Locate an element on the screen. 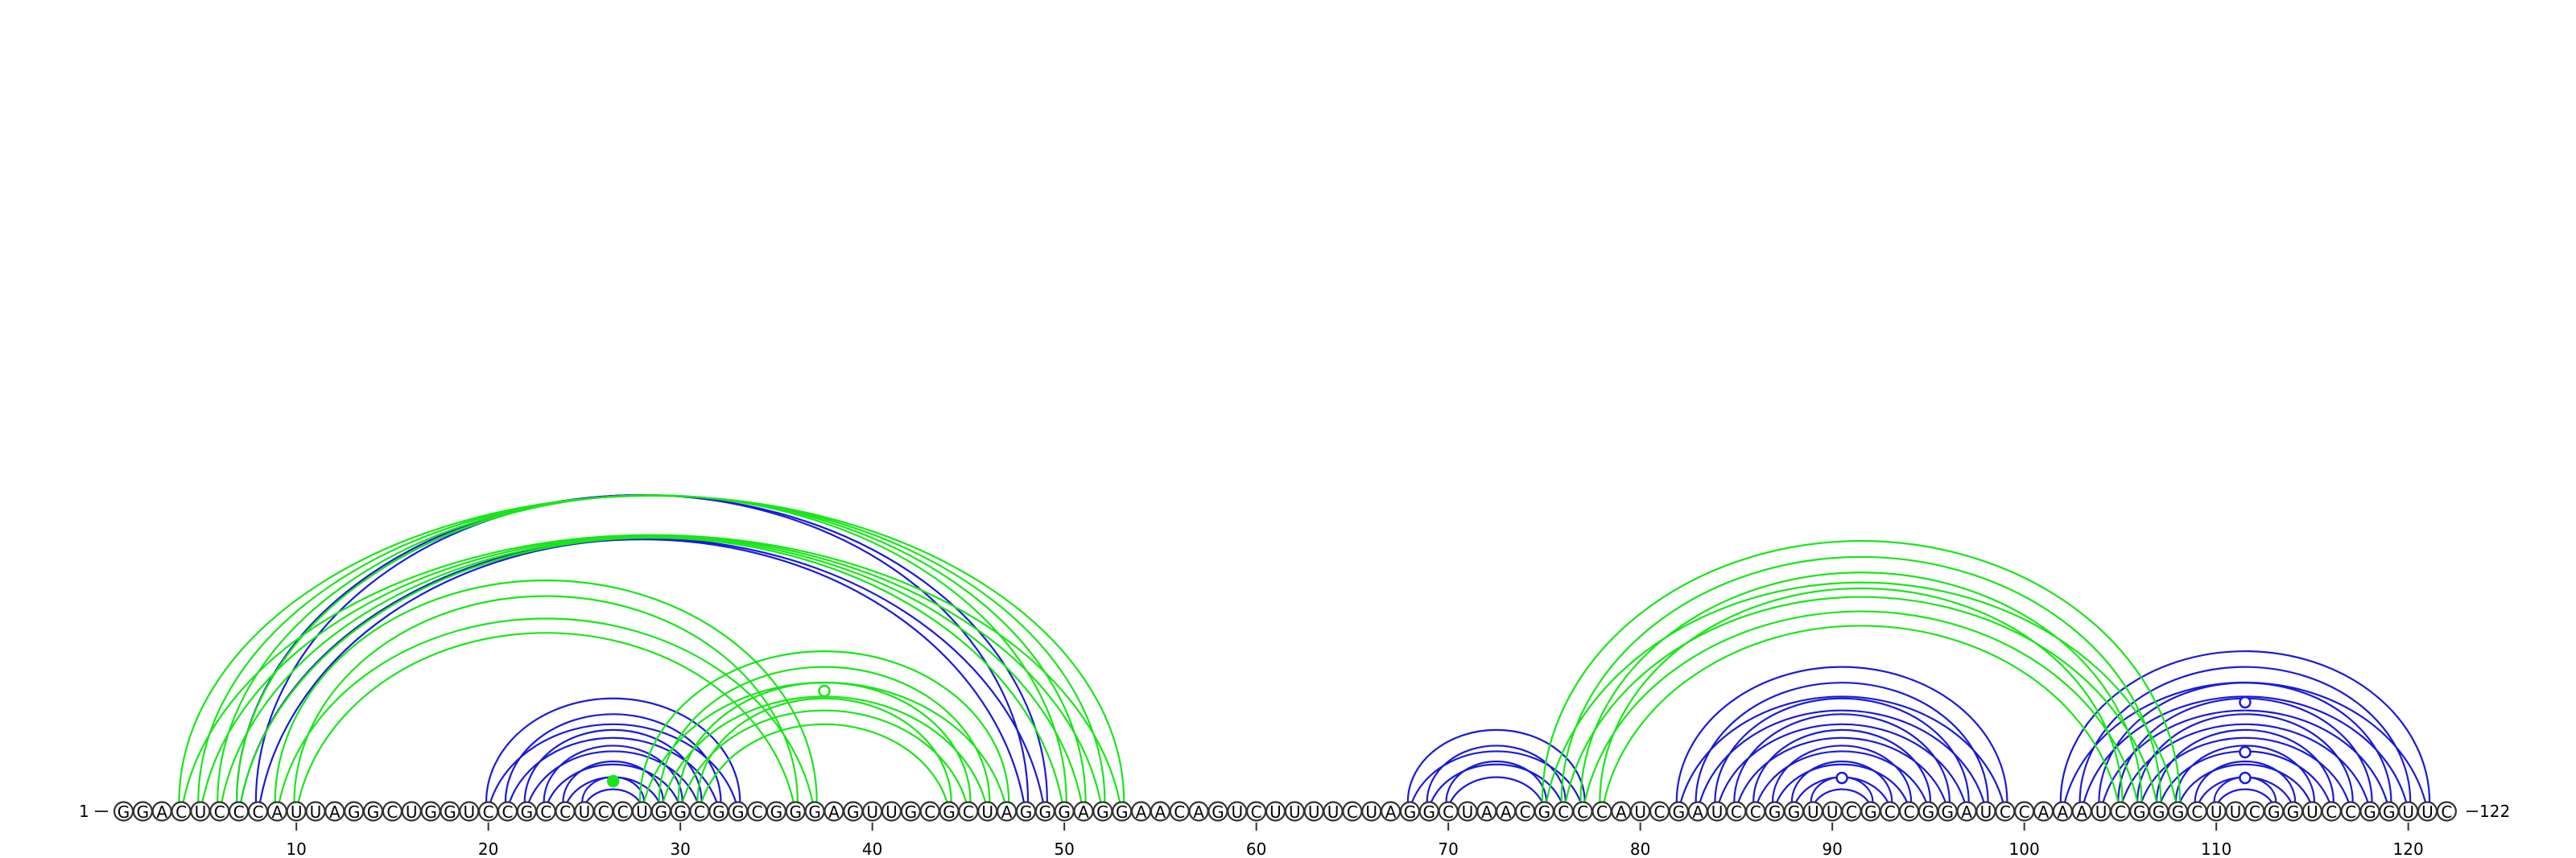 This screenshot has width=2576, height=858. position-tick-label: 70 is located at coordinates (1448, 849).